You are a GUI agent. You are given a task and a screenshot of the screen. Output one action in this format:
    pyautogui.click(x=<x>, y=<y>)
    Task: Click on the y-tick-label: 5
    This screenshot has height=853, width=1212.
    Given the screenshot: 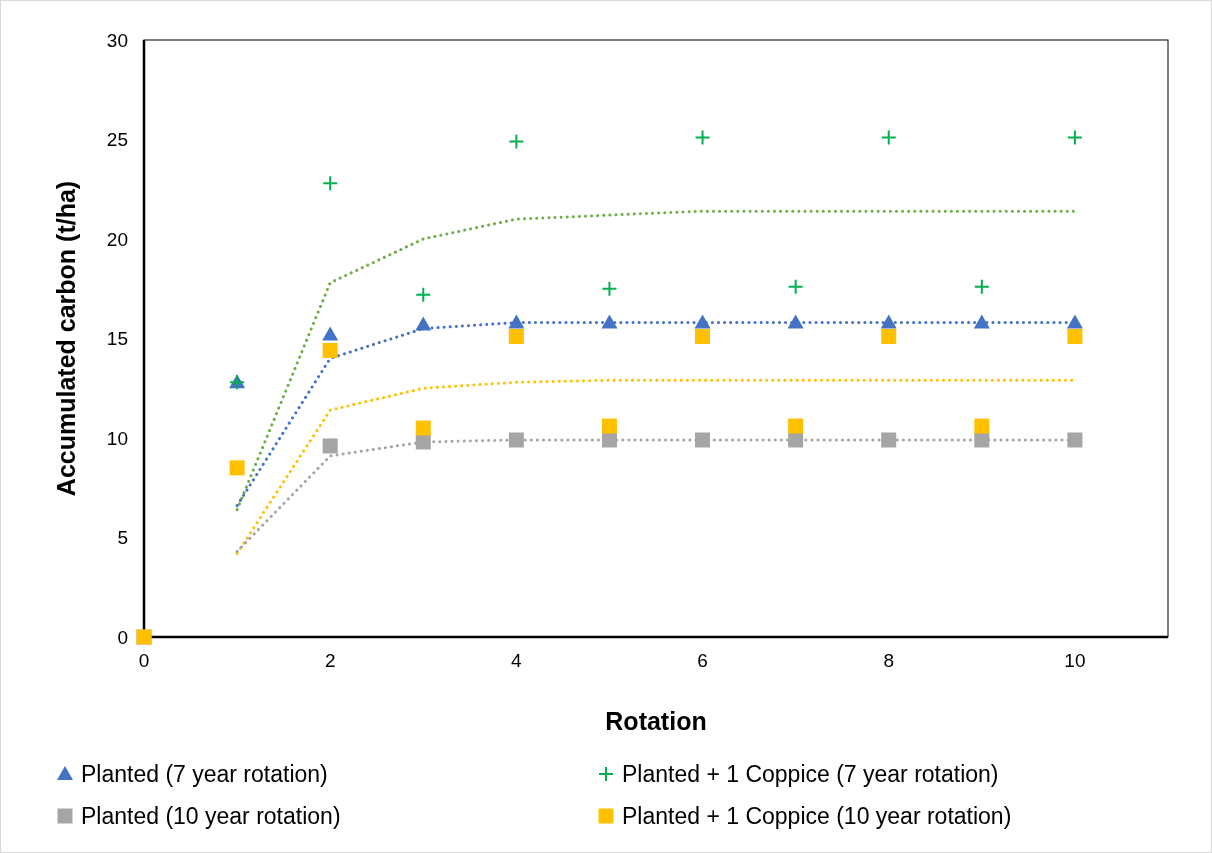 What is the action you would take?
    pyautogui.click(x=122, y=538)
    